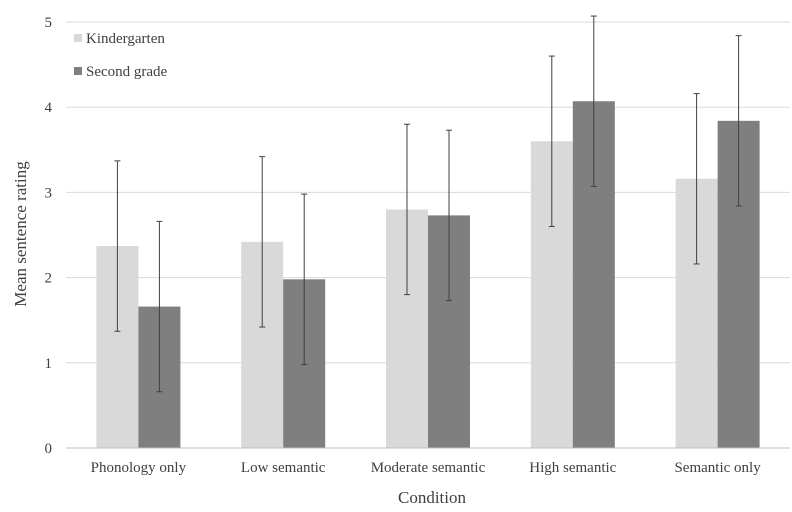  Describe the element at coordinates (125, 39) in the screenshot. I see `legend-kindergarten-label: Kindergarten` at that location.